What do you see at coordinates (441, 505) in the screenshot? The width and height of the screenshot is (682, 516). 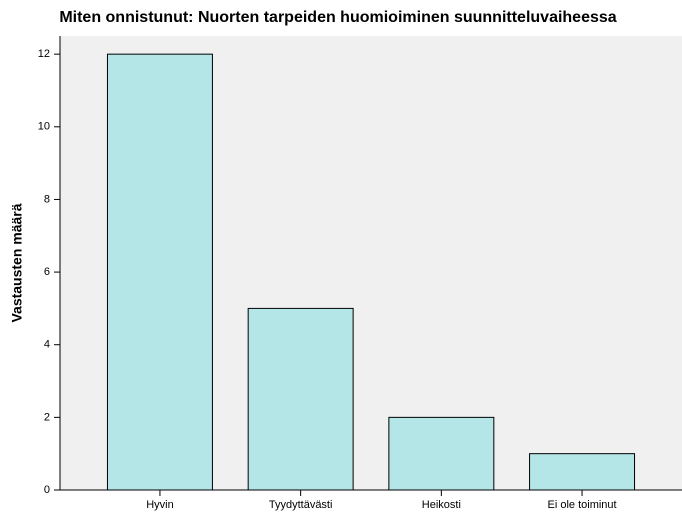 I see `x-tick-label: Heikosti` at bounding box center [441, 505].